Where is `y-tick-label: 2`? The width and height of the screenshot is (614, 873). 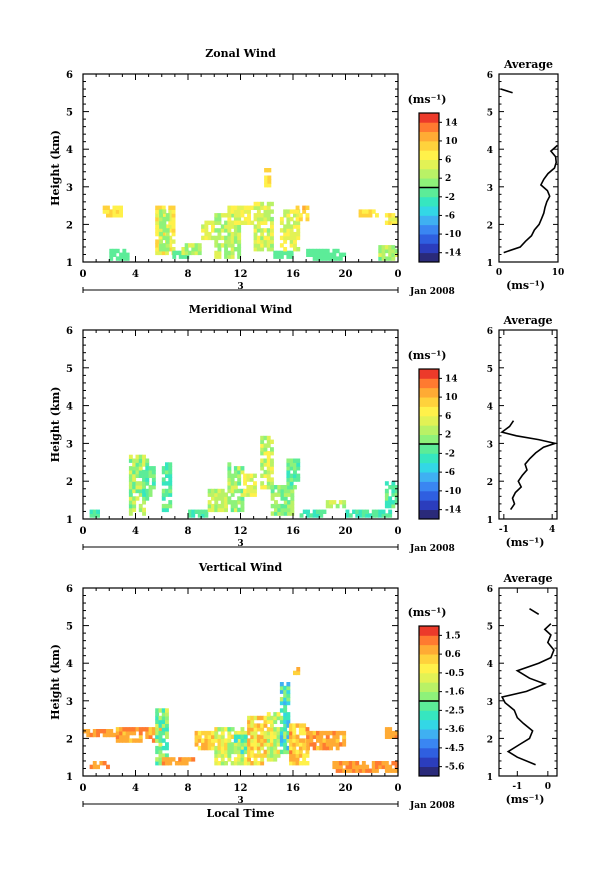 y-tick-label: 2 is located at coordinates (69, 225).